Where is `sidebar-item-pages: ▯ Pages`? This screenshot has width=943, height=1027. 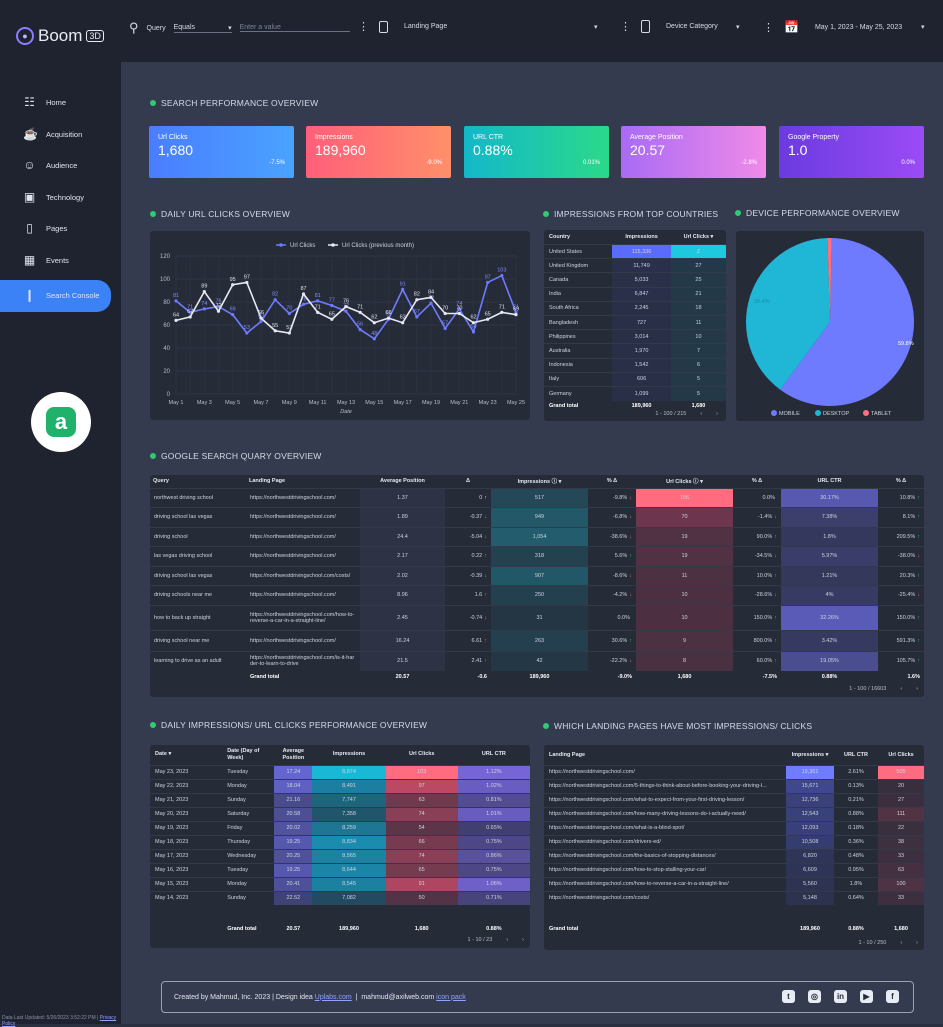 sidebar-item-pages: ▯ Pages is located at coordinates (60, 229).